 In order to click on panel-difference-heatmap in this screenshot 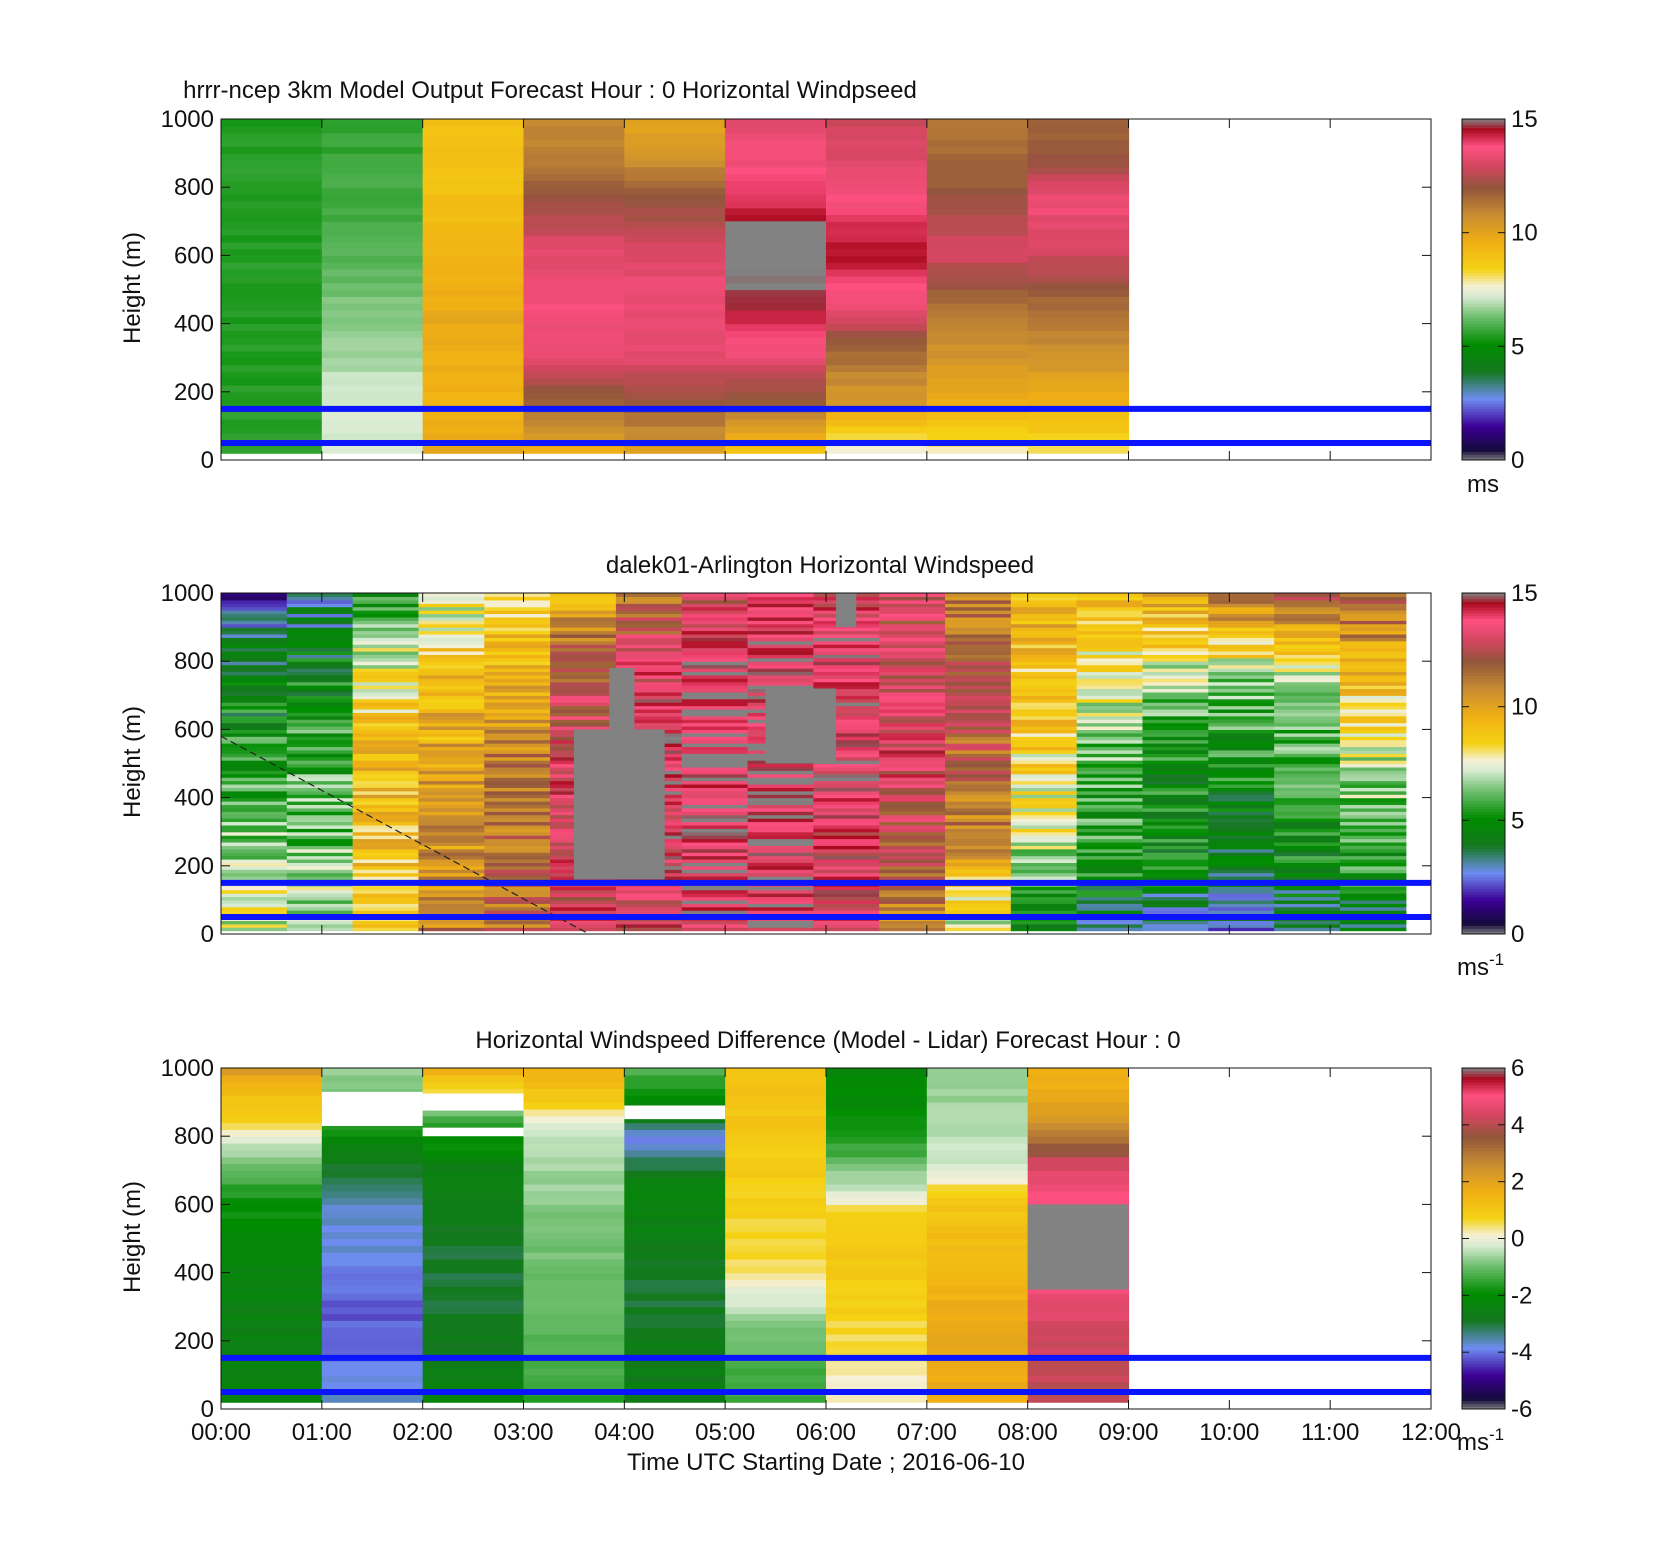, I will do `click(675, 1235)`.